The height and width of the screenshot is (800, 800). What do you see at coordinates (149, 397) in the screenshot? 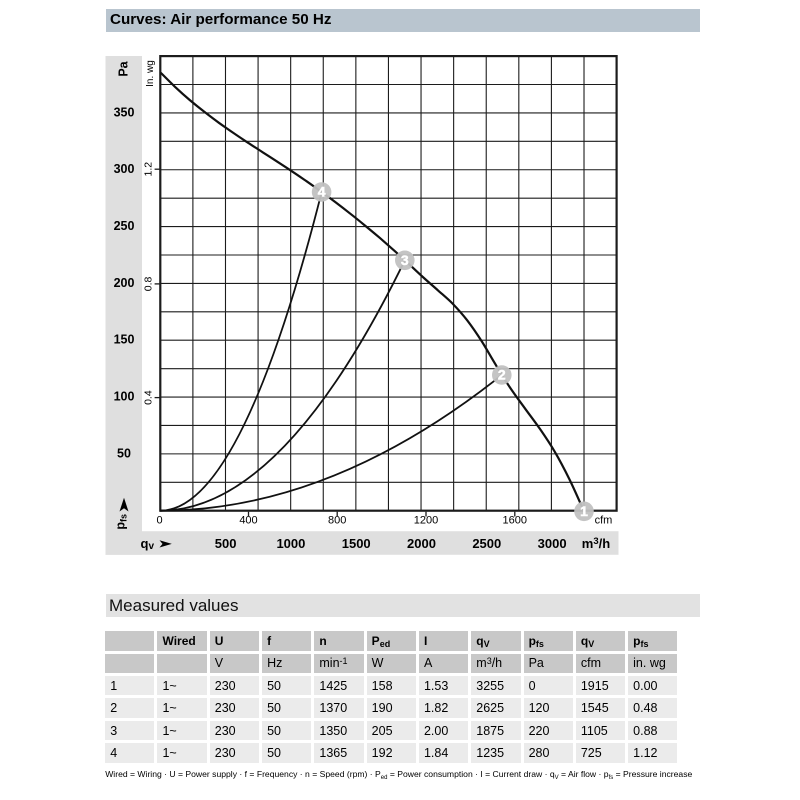
I see `svg-text: 0.4` at bounding box center [149, 397].